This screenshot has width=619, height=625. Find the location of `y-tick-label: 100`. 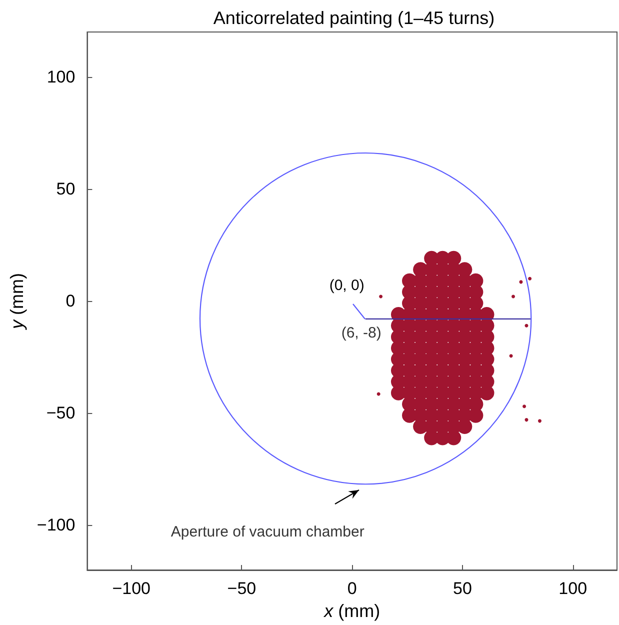

y-tick-label: 100 is located at coordinates (61, 76).